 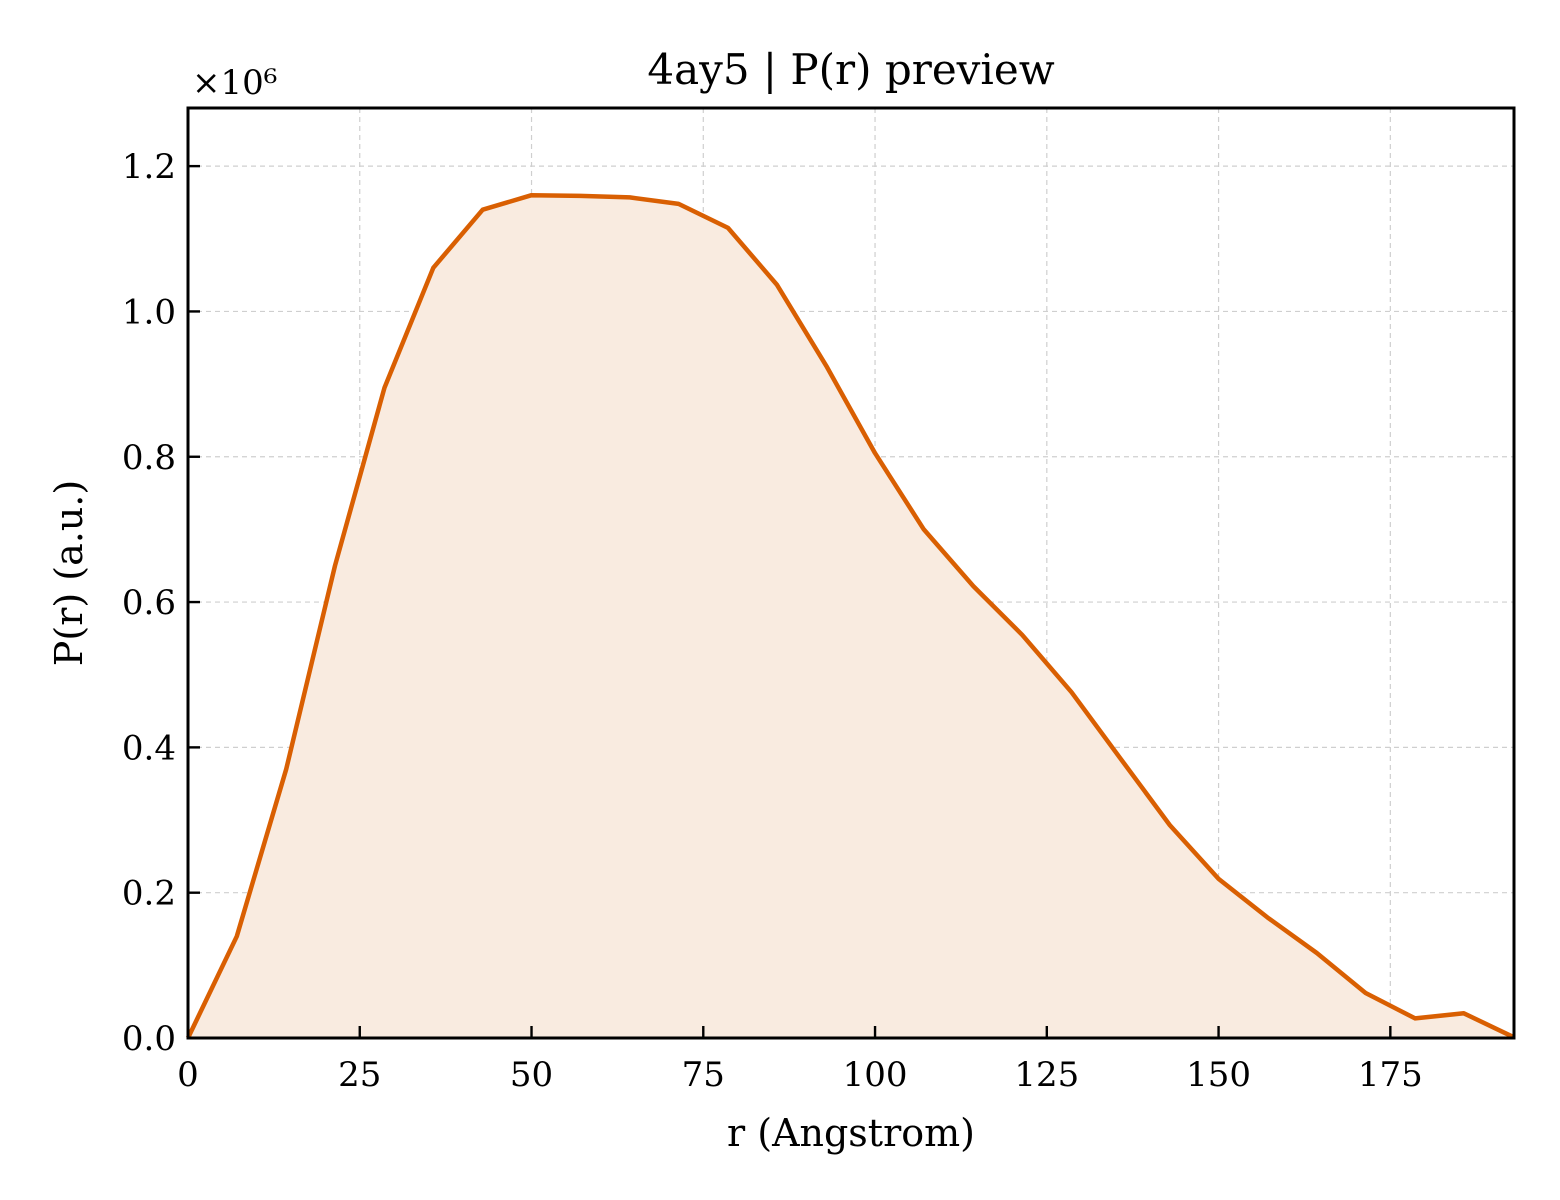 What do you see at coordinates (149, 894) in the screenshot?
I see `y-tick-label: 0.2` at bounding box center [149, 894].